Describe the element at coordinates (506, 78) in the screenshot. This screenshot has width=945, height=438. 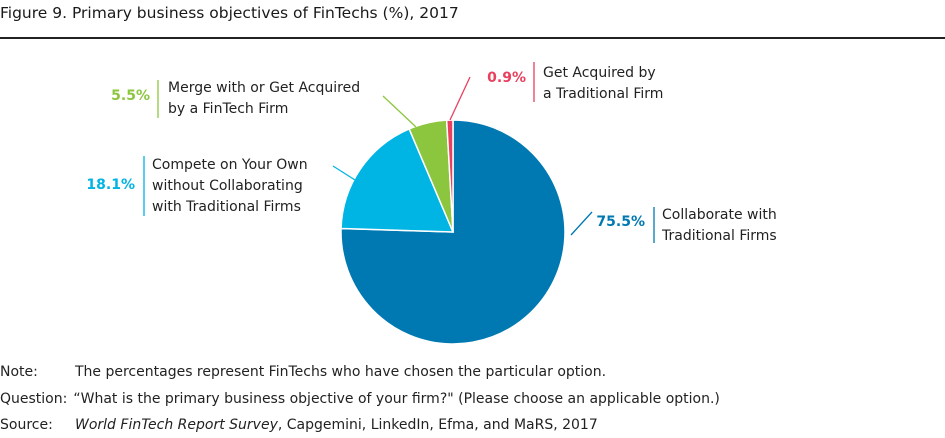
I see `pct-label-acquired-traditional: 0.9%` at that location.